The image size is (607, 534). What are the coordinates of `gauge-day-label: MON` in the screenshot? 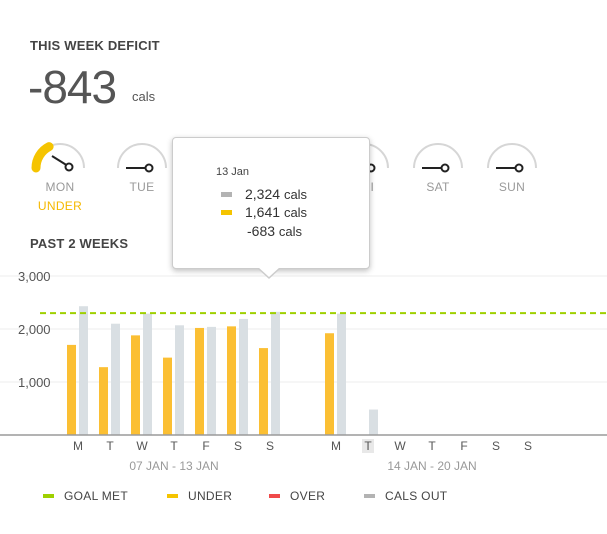 It's located at (60, 187).